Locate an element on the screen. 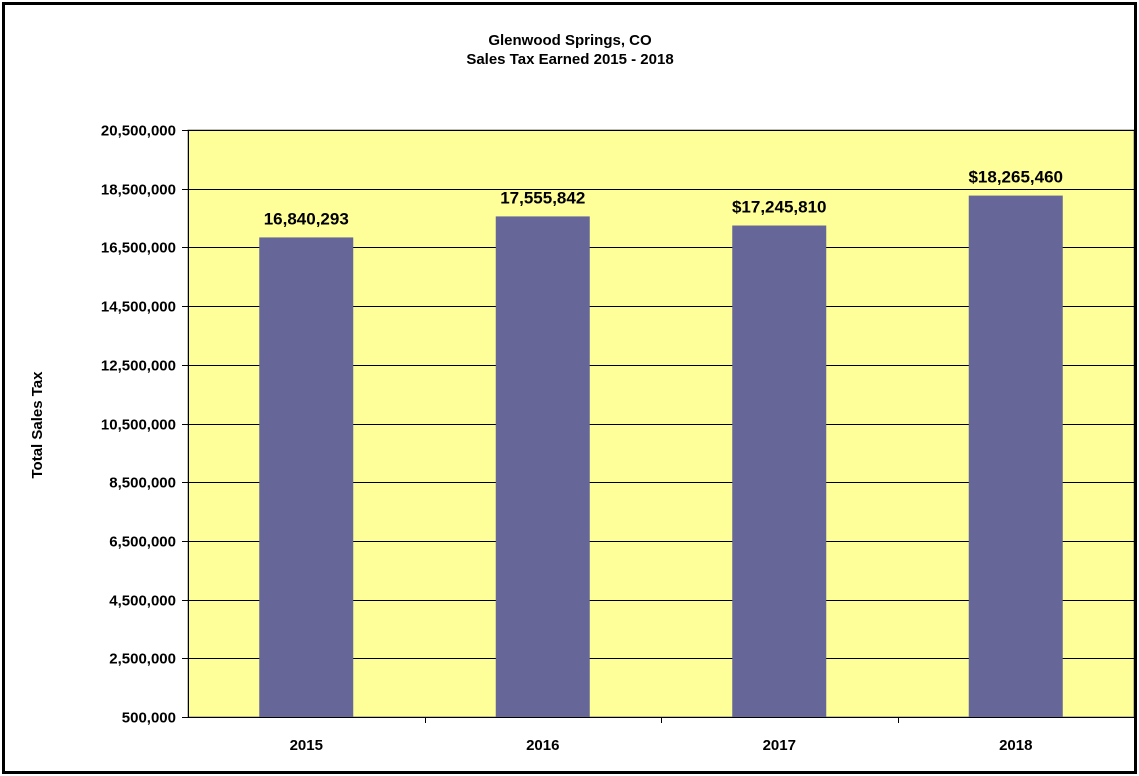 The image size is (1139, 776). y-tick-label: 12,500,000 is located at coordinates (138, 366).